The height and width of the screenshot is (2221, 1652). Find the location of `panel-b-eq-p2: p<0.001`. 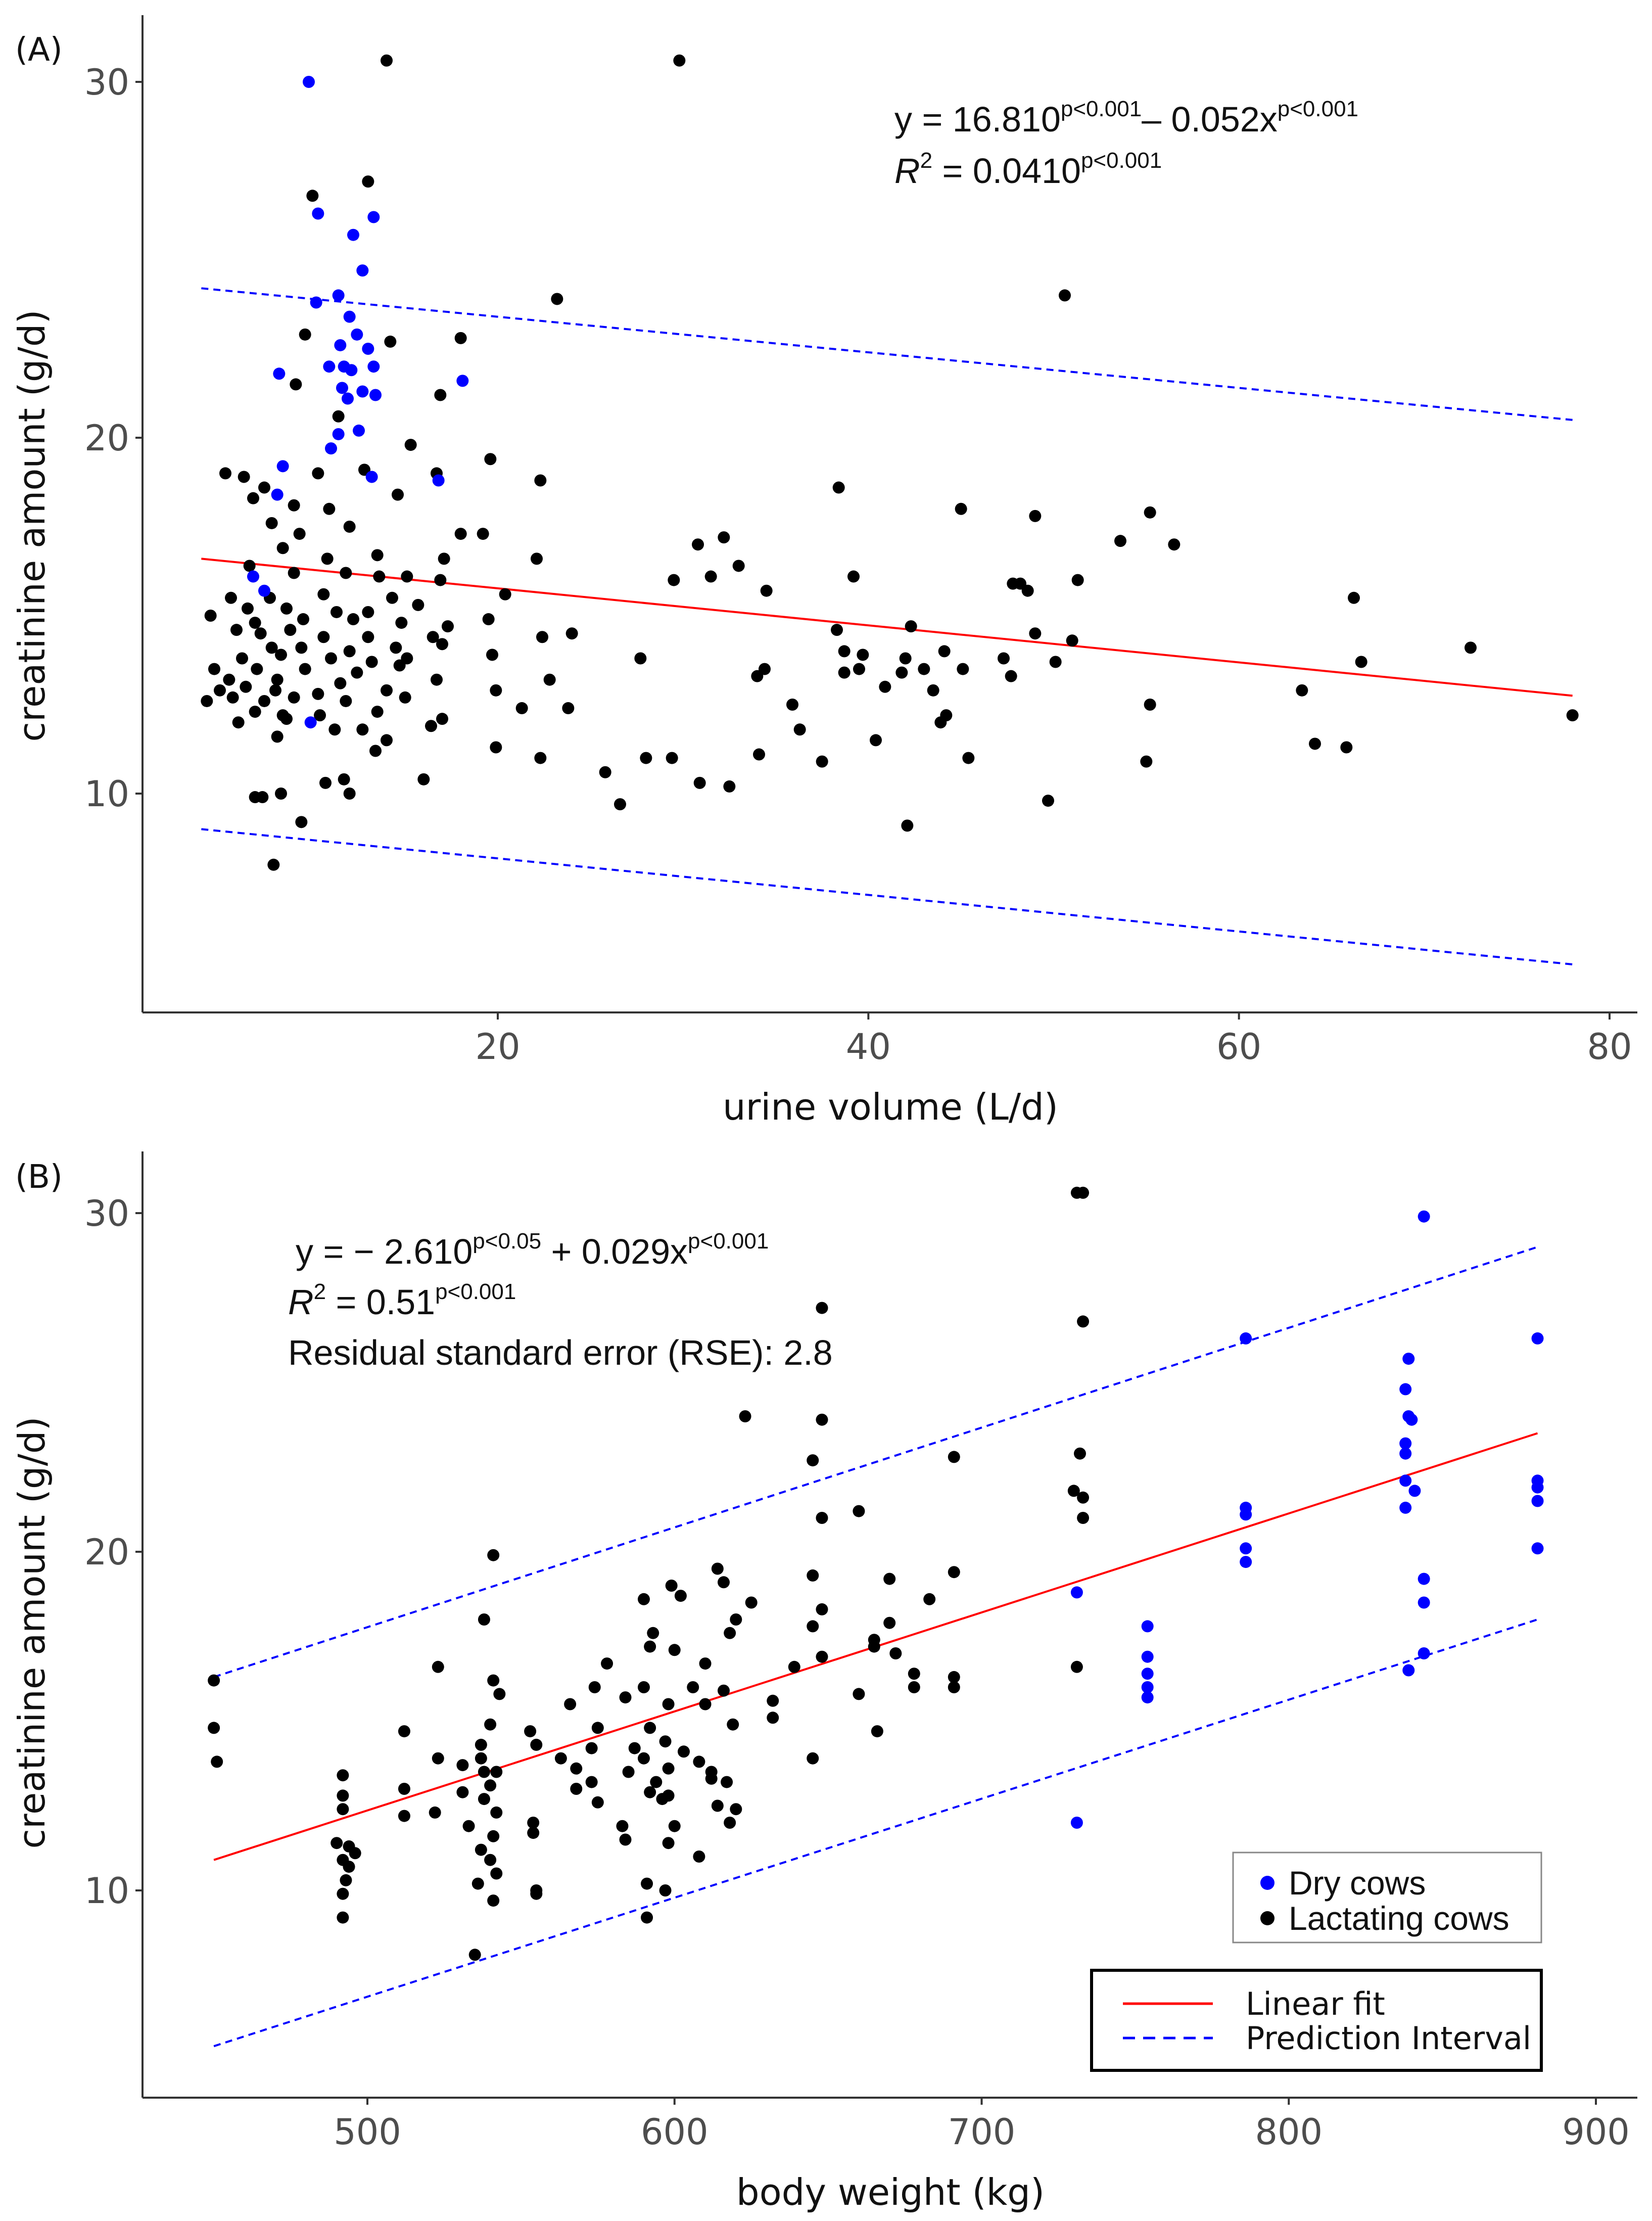

panel-b-eq-p2: p<0.001 is located at coordinates (729, 1241).